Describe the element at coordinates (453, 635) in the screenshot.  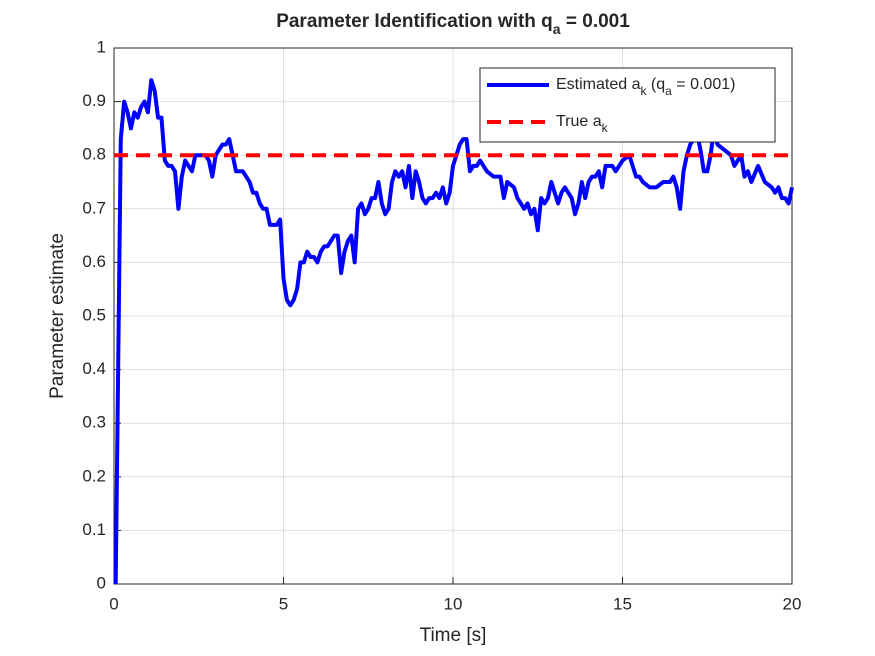
I see `x-axis-label: Time [s]` at that location.